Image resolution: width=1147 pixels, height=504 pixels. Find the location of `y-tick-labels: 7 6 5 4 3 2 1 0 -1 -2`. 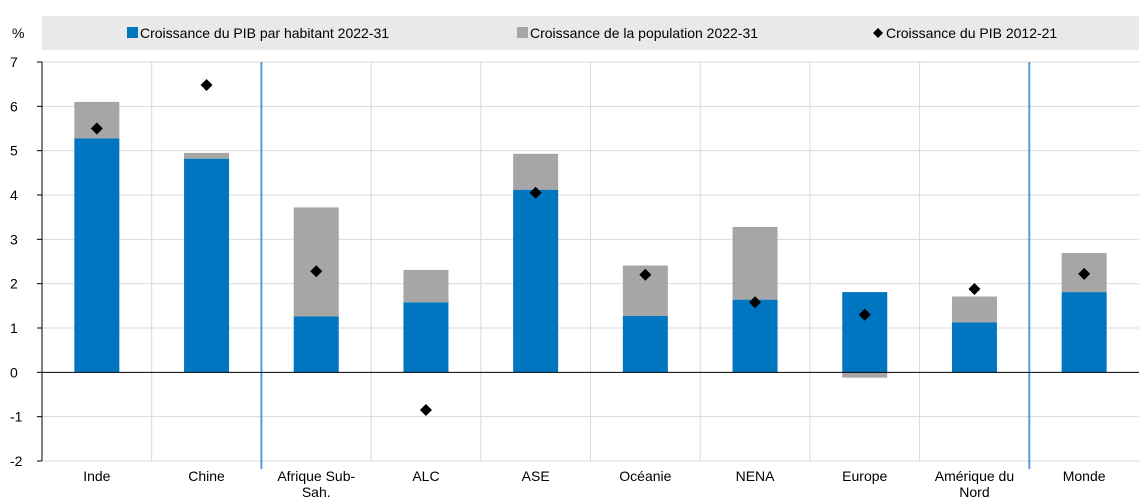

y-tick-labels: 7 6 5 4 3 2 1 0 -1 -2 is located at coordinates (16, 261).